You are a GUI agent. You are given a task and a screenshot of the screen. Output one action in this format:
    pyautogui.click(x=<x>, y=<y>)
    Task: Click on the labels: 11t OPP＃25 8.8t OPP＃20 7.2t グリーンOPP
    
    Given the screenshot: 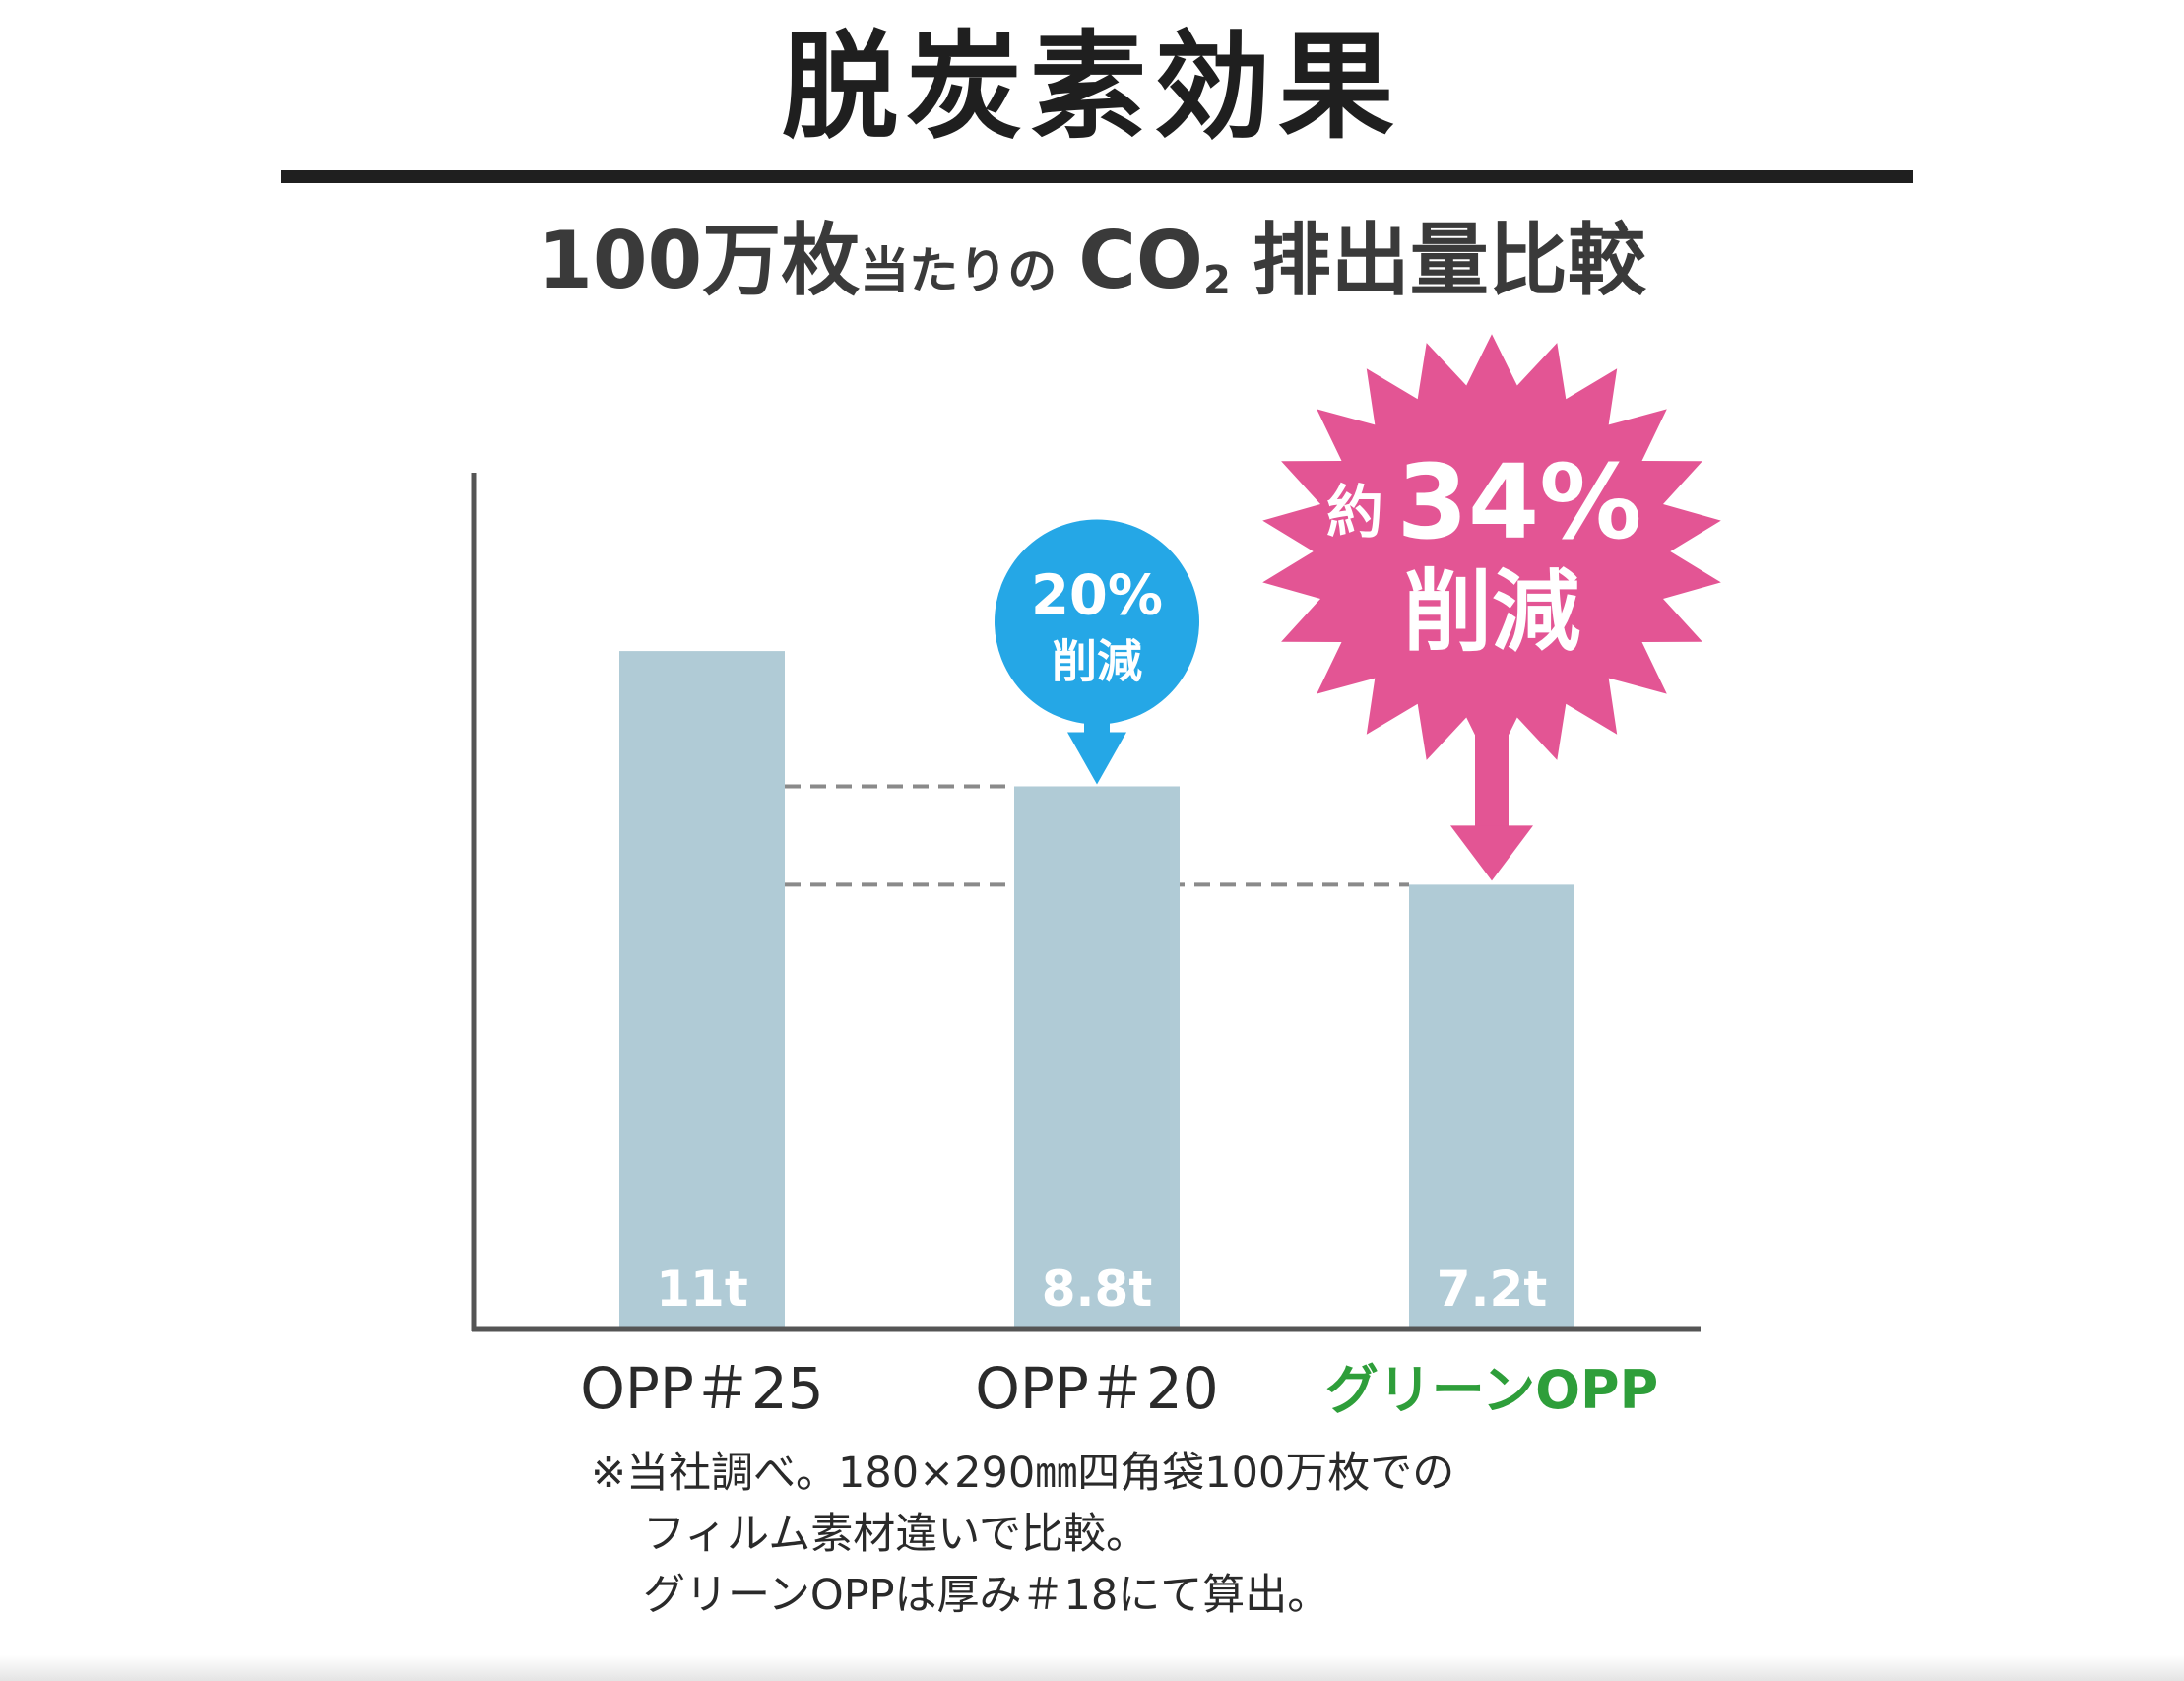 What is the action you would take?
    pyautogui.click(x=1119, y=1341)
    